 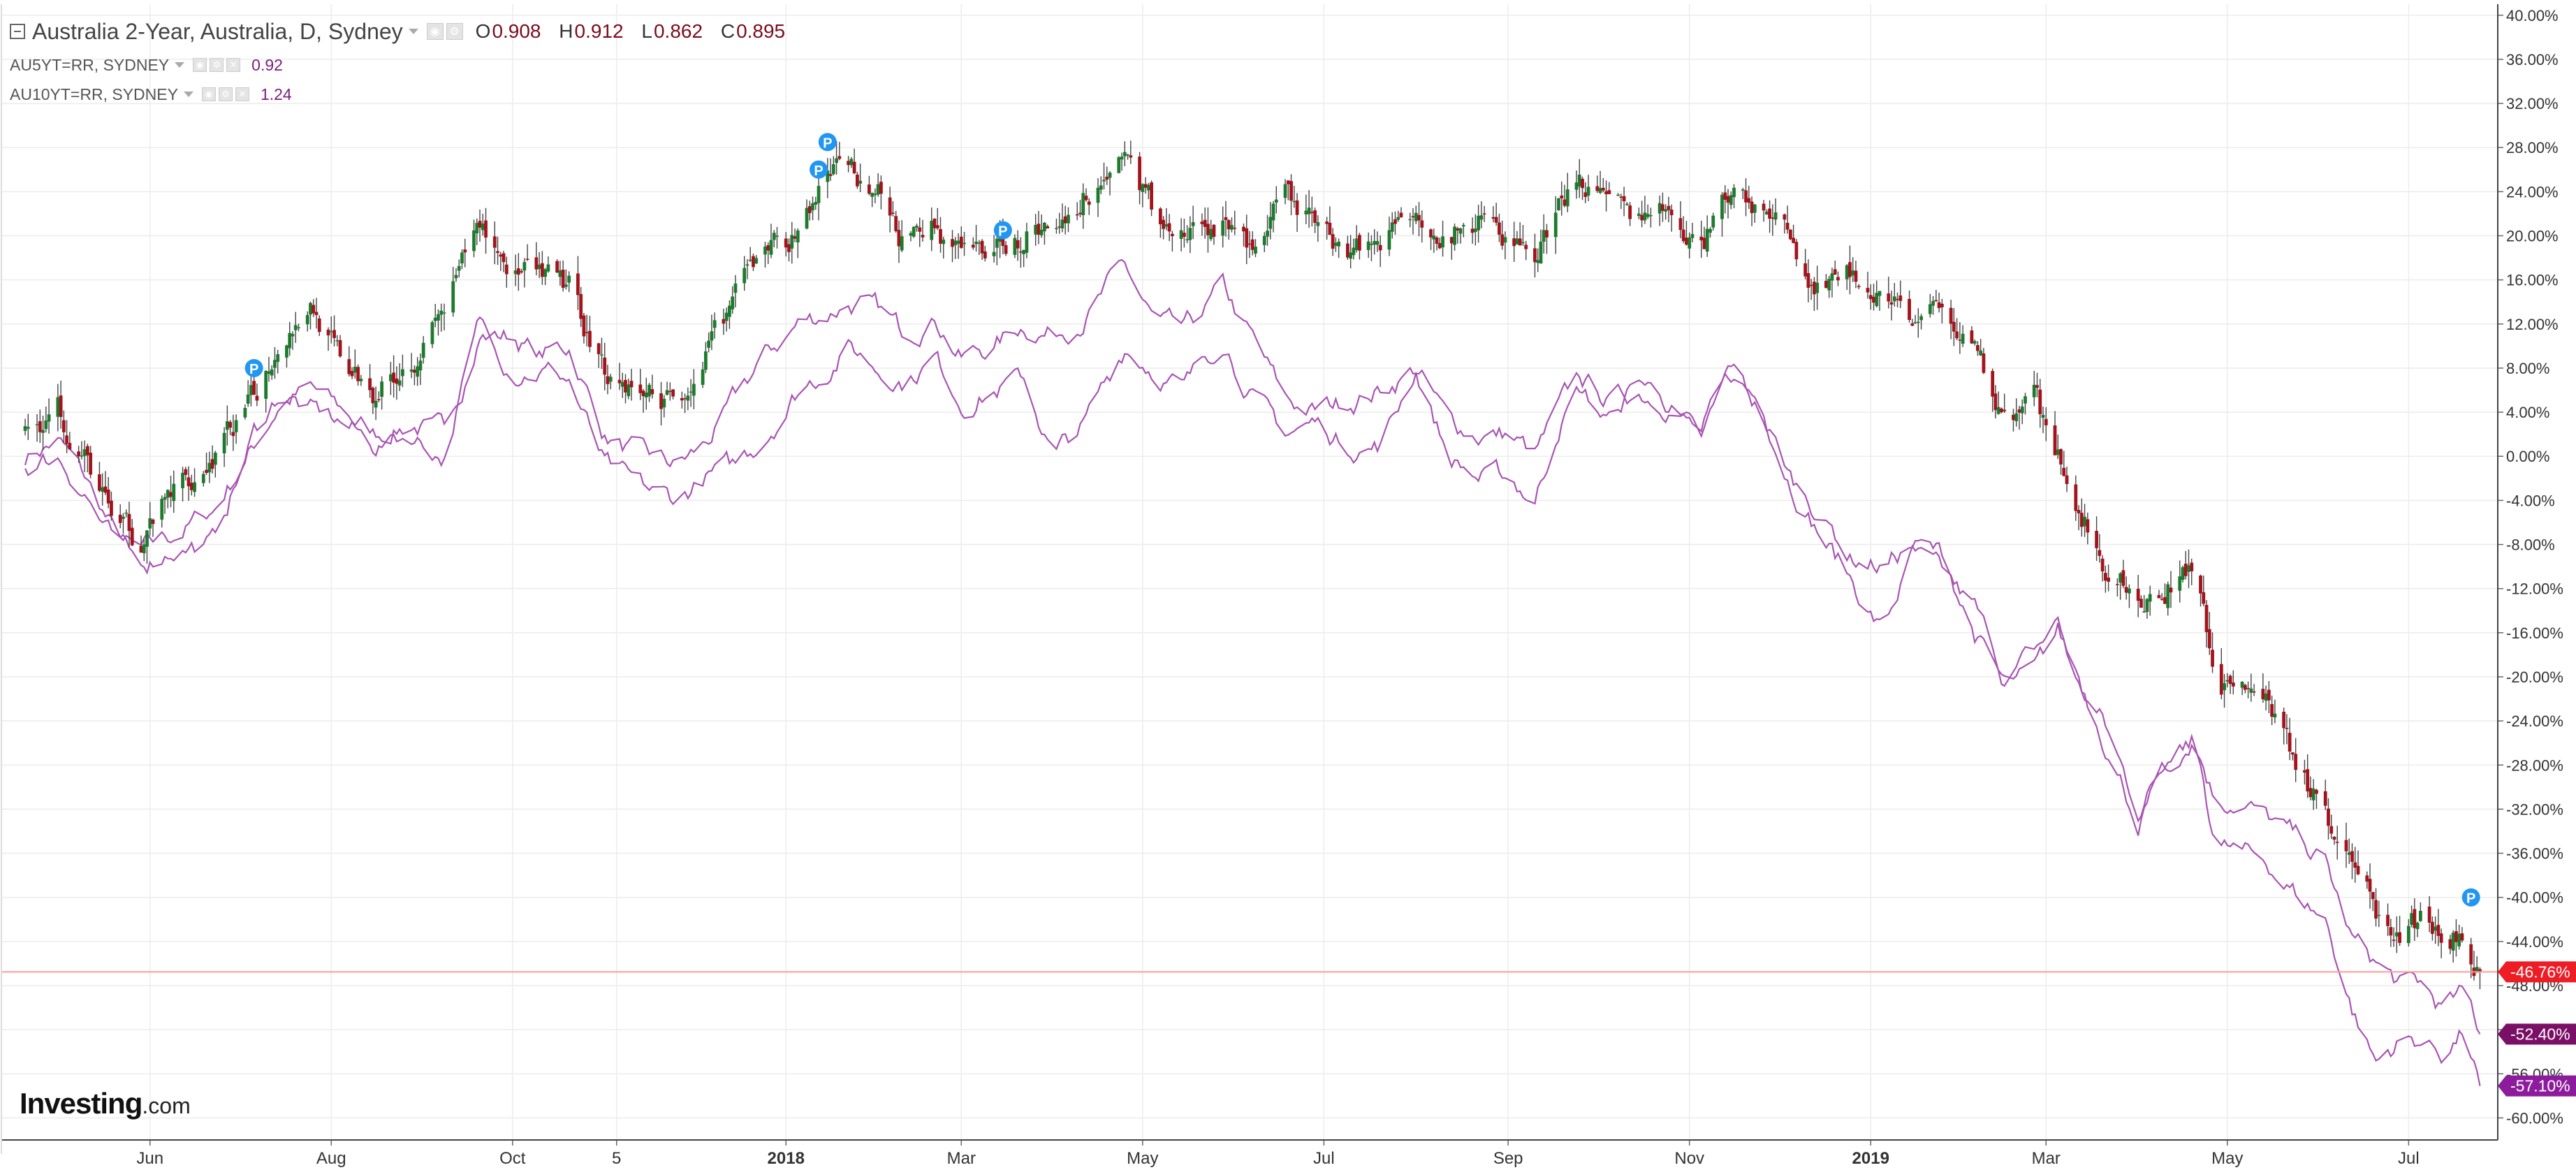 I want to click on close-value: 0.895, so click(x=761, y=31).